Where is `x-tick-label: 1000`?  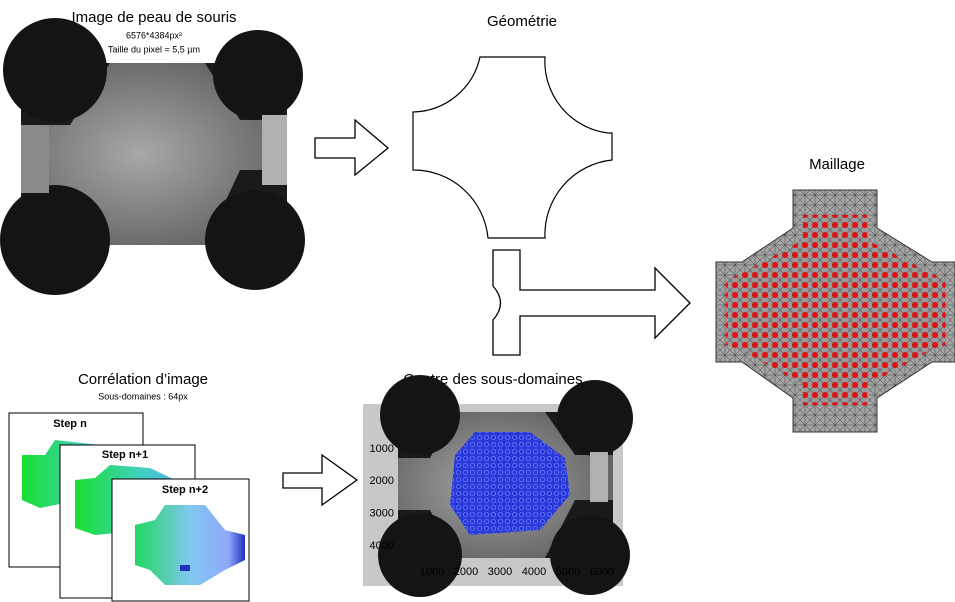 x-tick-label: 1000 is located at coordinates (432, 572).